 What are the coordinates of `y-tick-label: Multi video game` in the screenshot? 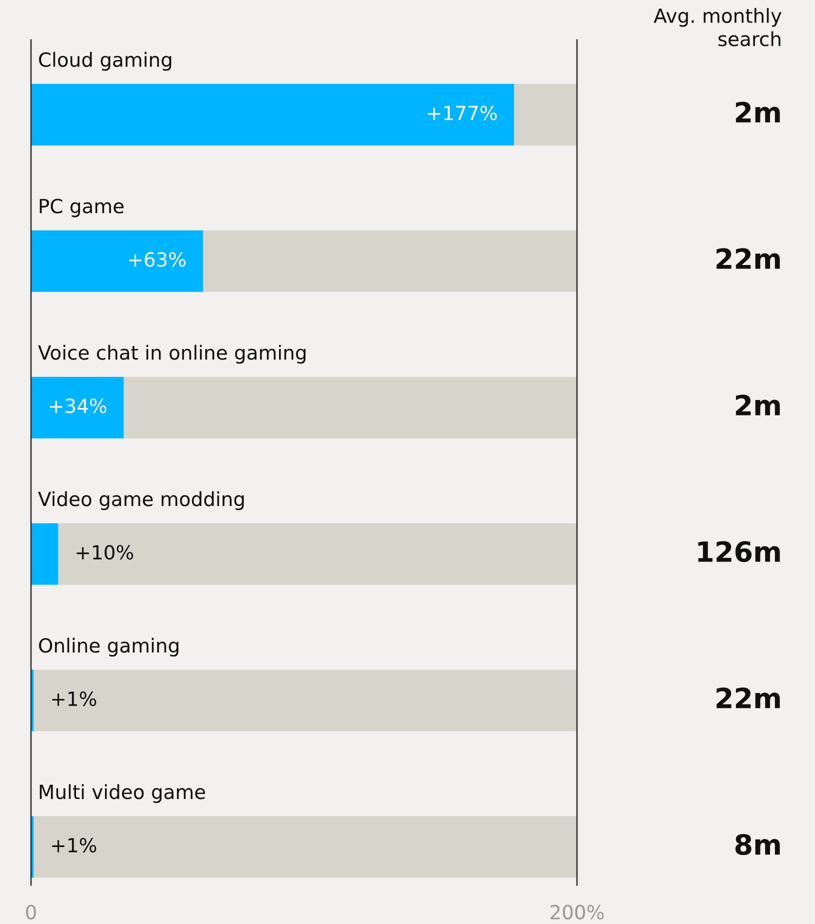 It's located at (123, 793).